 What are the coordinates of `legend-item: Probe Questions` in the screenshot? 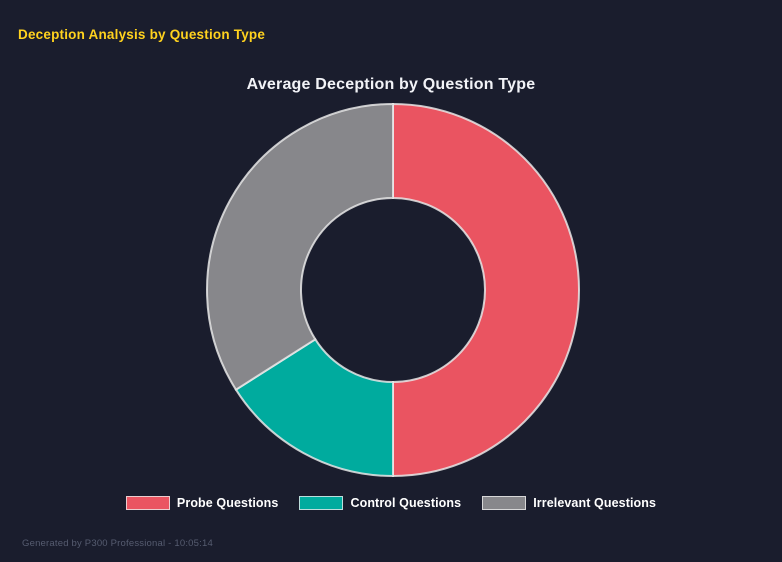 It's located at (202, 503).